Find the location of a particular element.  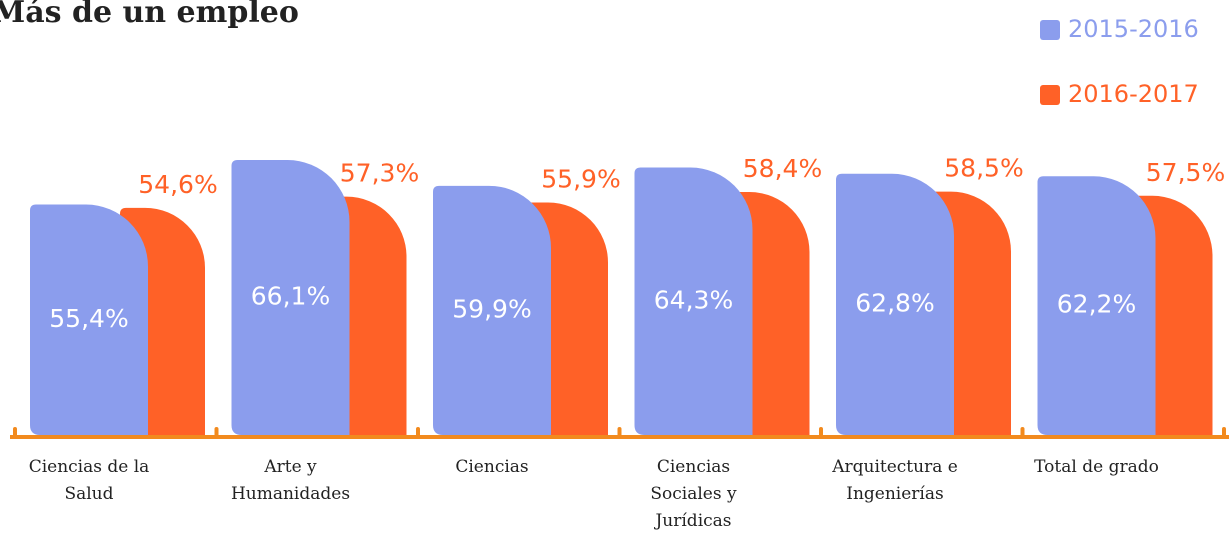

value-label: 64,3% is located at coordinates (693, 299).